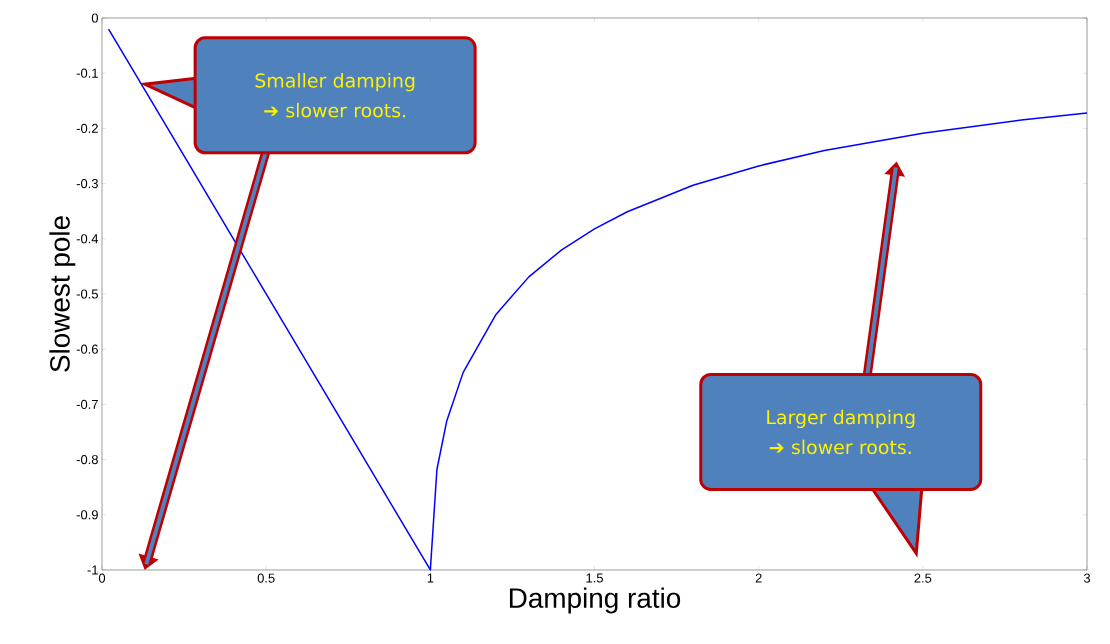  I want to click on y-tick-label: -0.6, so click(87, 349).